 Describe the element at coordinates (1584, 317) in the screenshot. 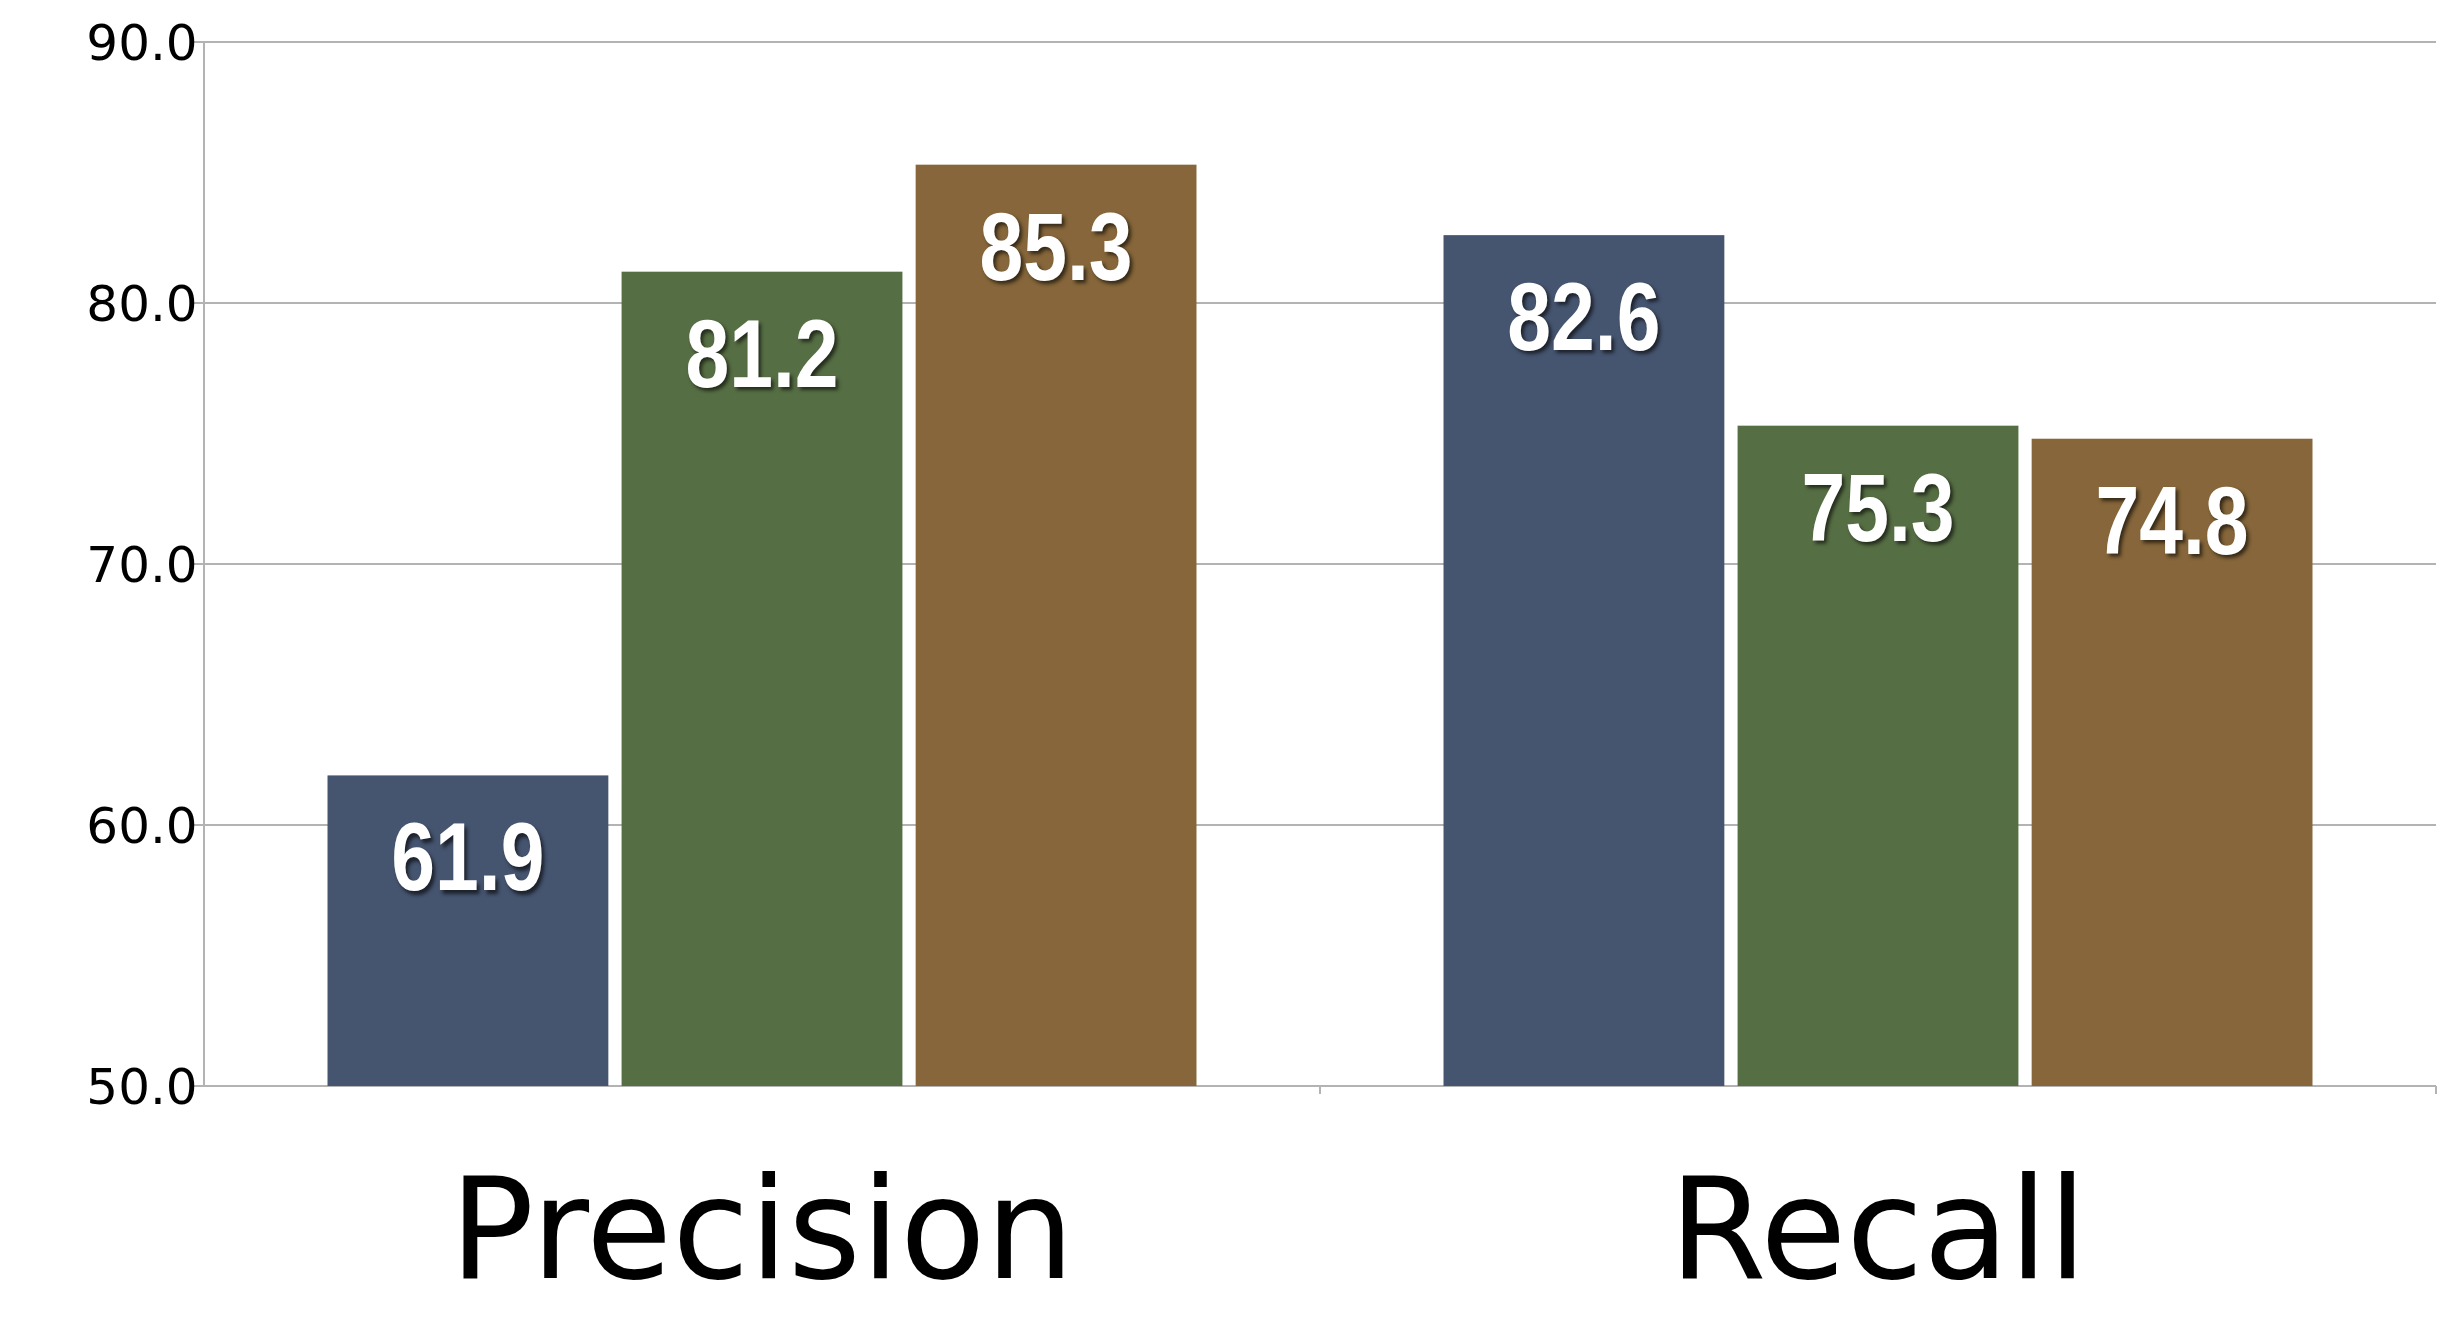

I see `data-label: 82.6` at that location.